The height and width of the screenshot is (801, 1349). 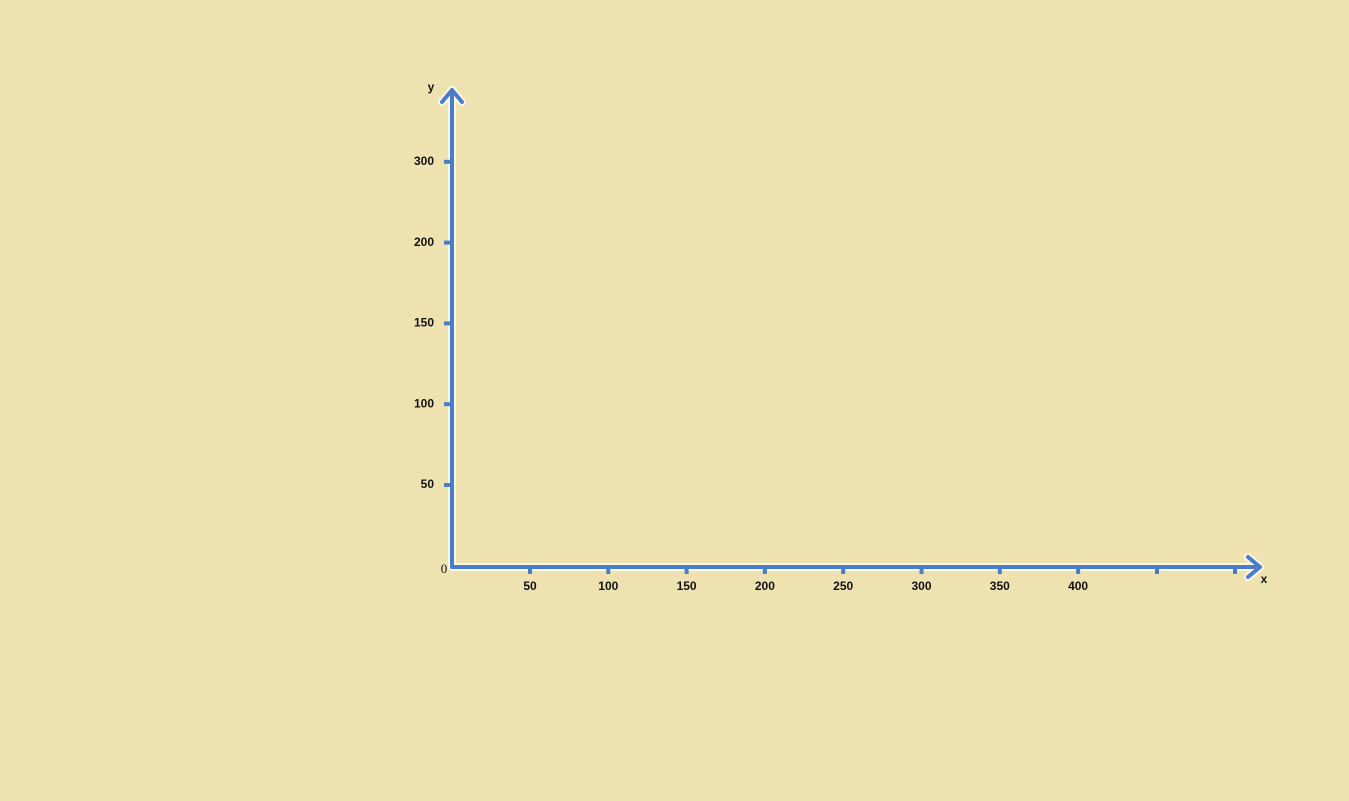 I want to click on x-tick-label: 300, so click(x=921, y=586).